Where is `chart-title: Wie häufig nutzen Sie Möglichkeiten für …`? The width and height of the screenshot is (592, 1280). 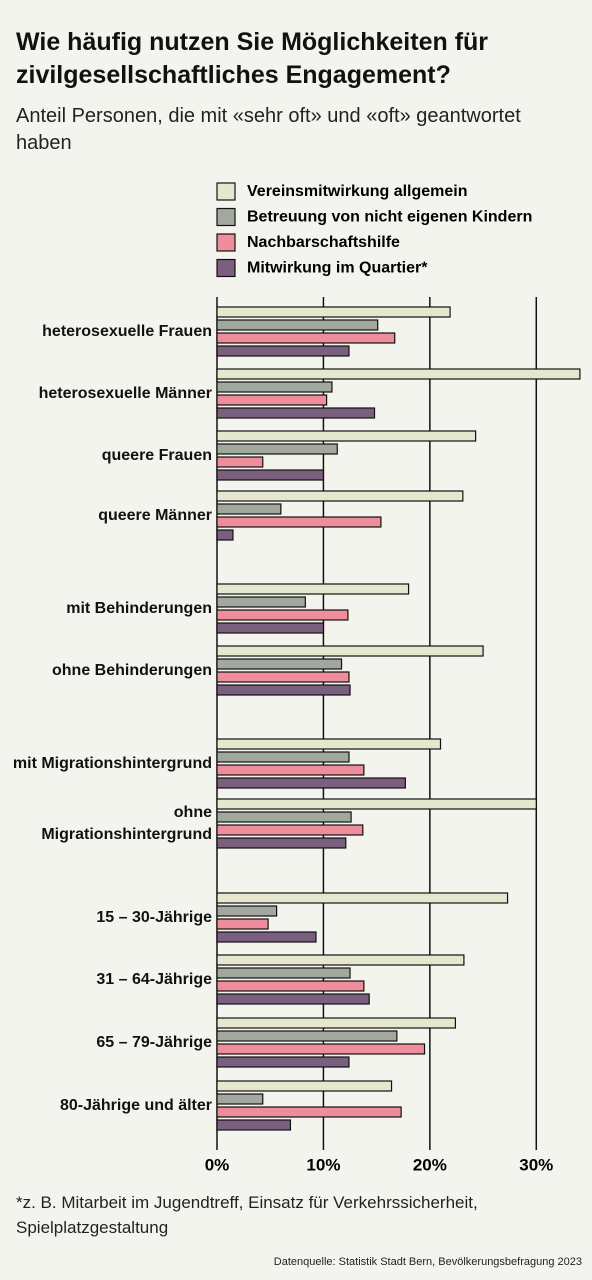 chart-title: Wie häufig nutzen Sie Möglichkeiten für … is located at coordinates (252, 58).